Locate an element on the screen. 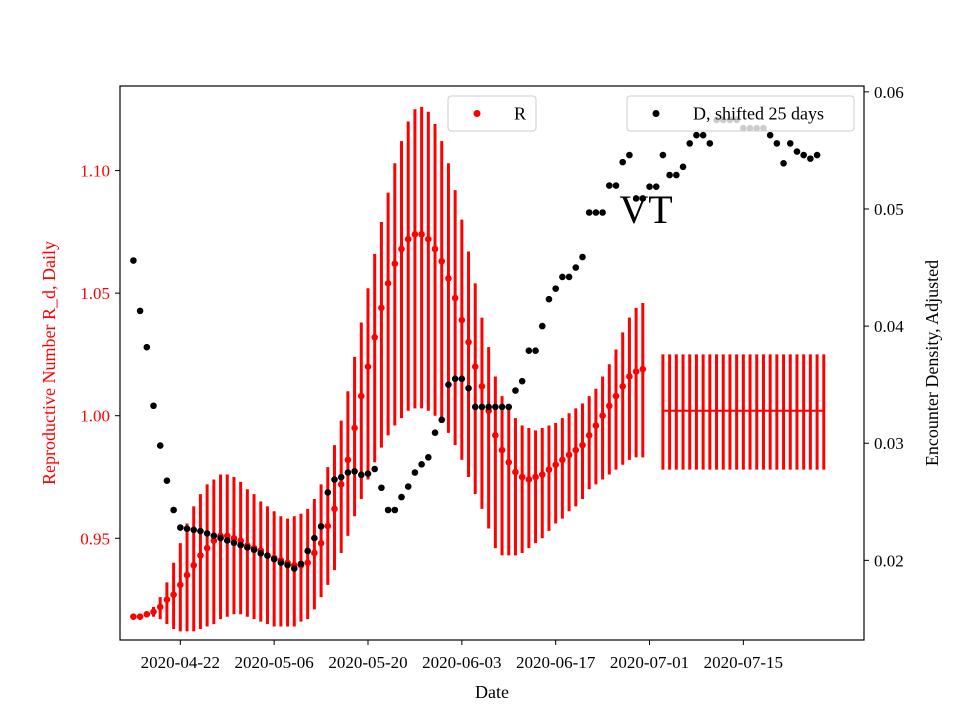 The height and width of the screenshot is (720, 960). x-tick-label: 2020-04-22 is located at coordinates (180, 662).